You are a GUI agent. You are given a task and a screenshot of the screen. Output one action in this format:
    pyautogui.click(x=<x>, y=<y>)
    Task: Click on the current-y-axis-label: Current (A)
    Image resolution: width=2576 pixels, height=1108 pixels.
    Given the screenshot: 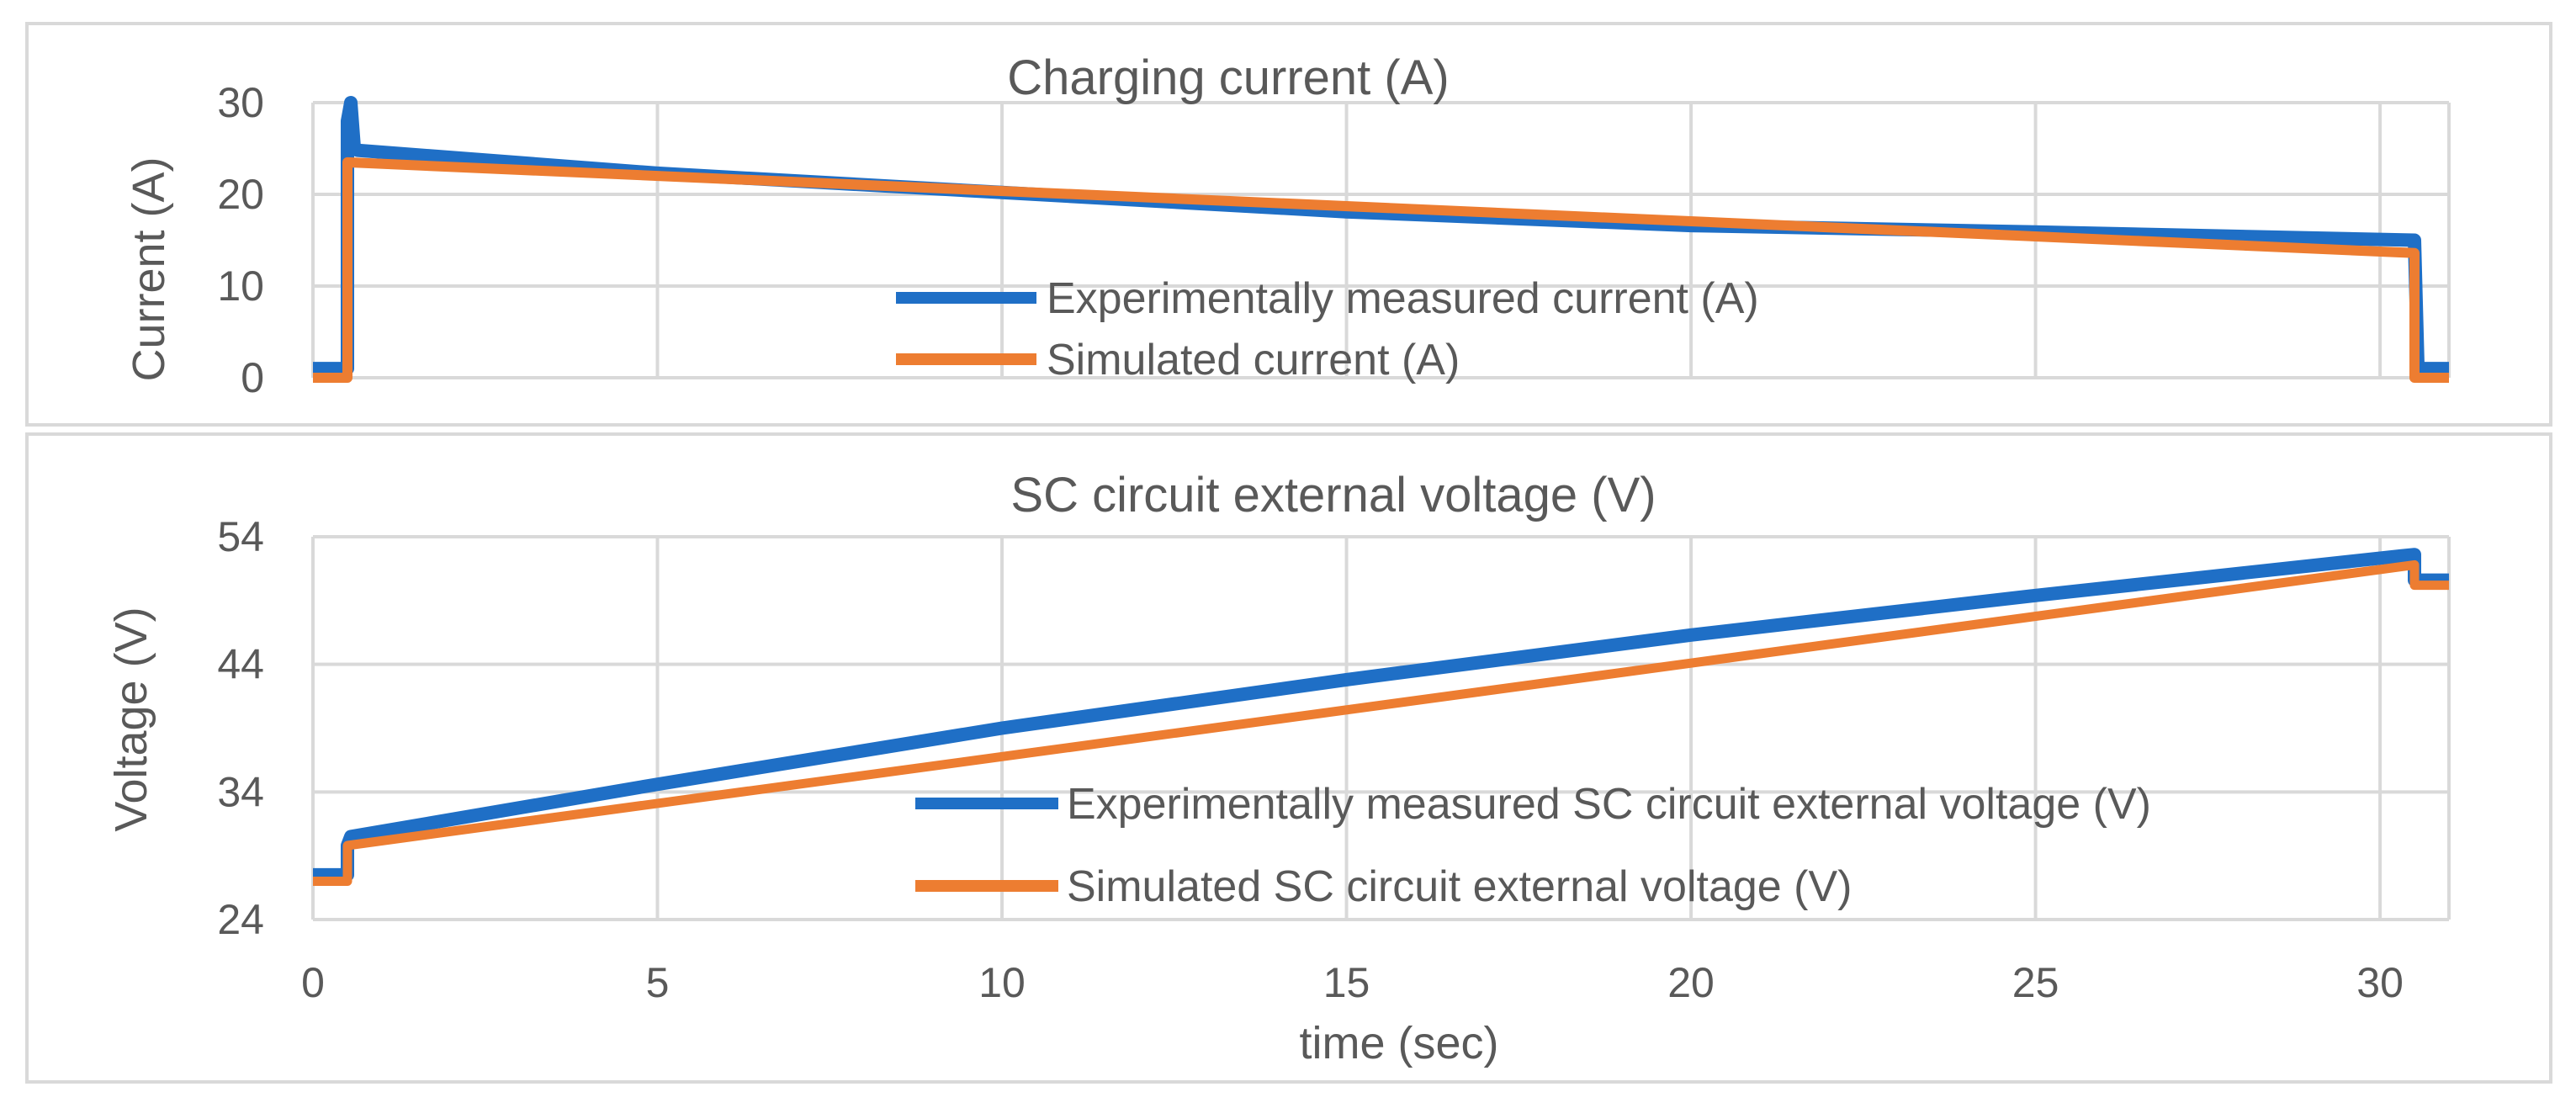 What is the action you would take?
    pyautogui.click(x=149, y=268)
    